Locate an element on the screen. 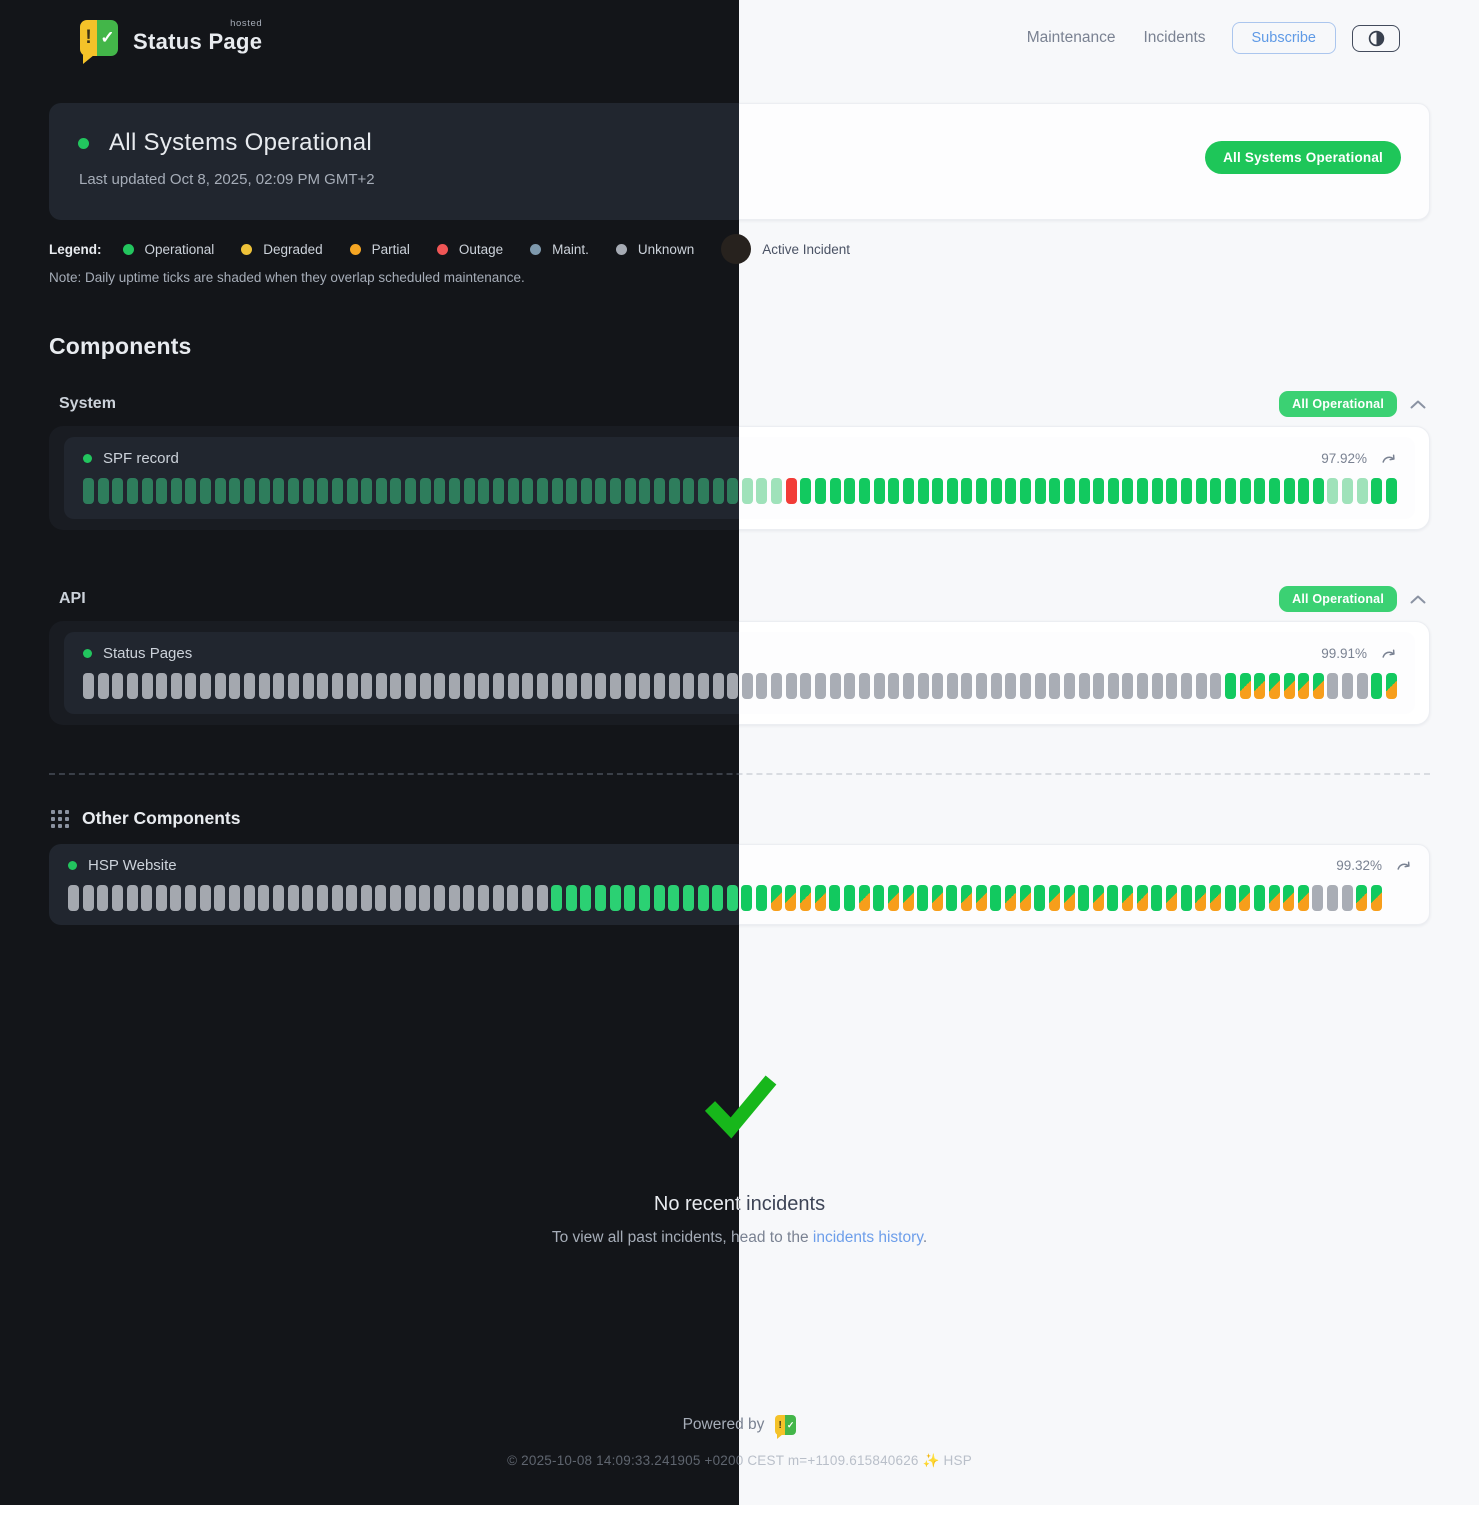 The height and width of the screenshot is (1515, 1479). logo-check-icon: ✓ is located at coordinates (790, 1425).